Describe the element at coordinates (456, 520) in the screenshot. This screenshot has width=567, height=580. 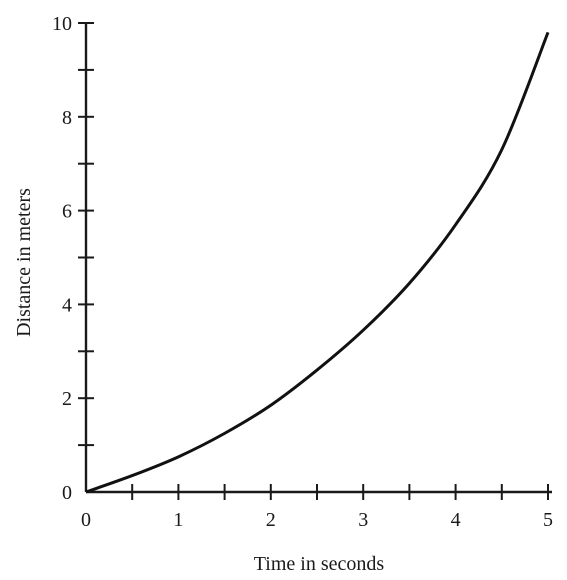
I see `x-tick-label: 4` at that location.